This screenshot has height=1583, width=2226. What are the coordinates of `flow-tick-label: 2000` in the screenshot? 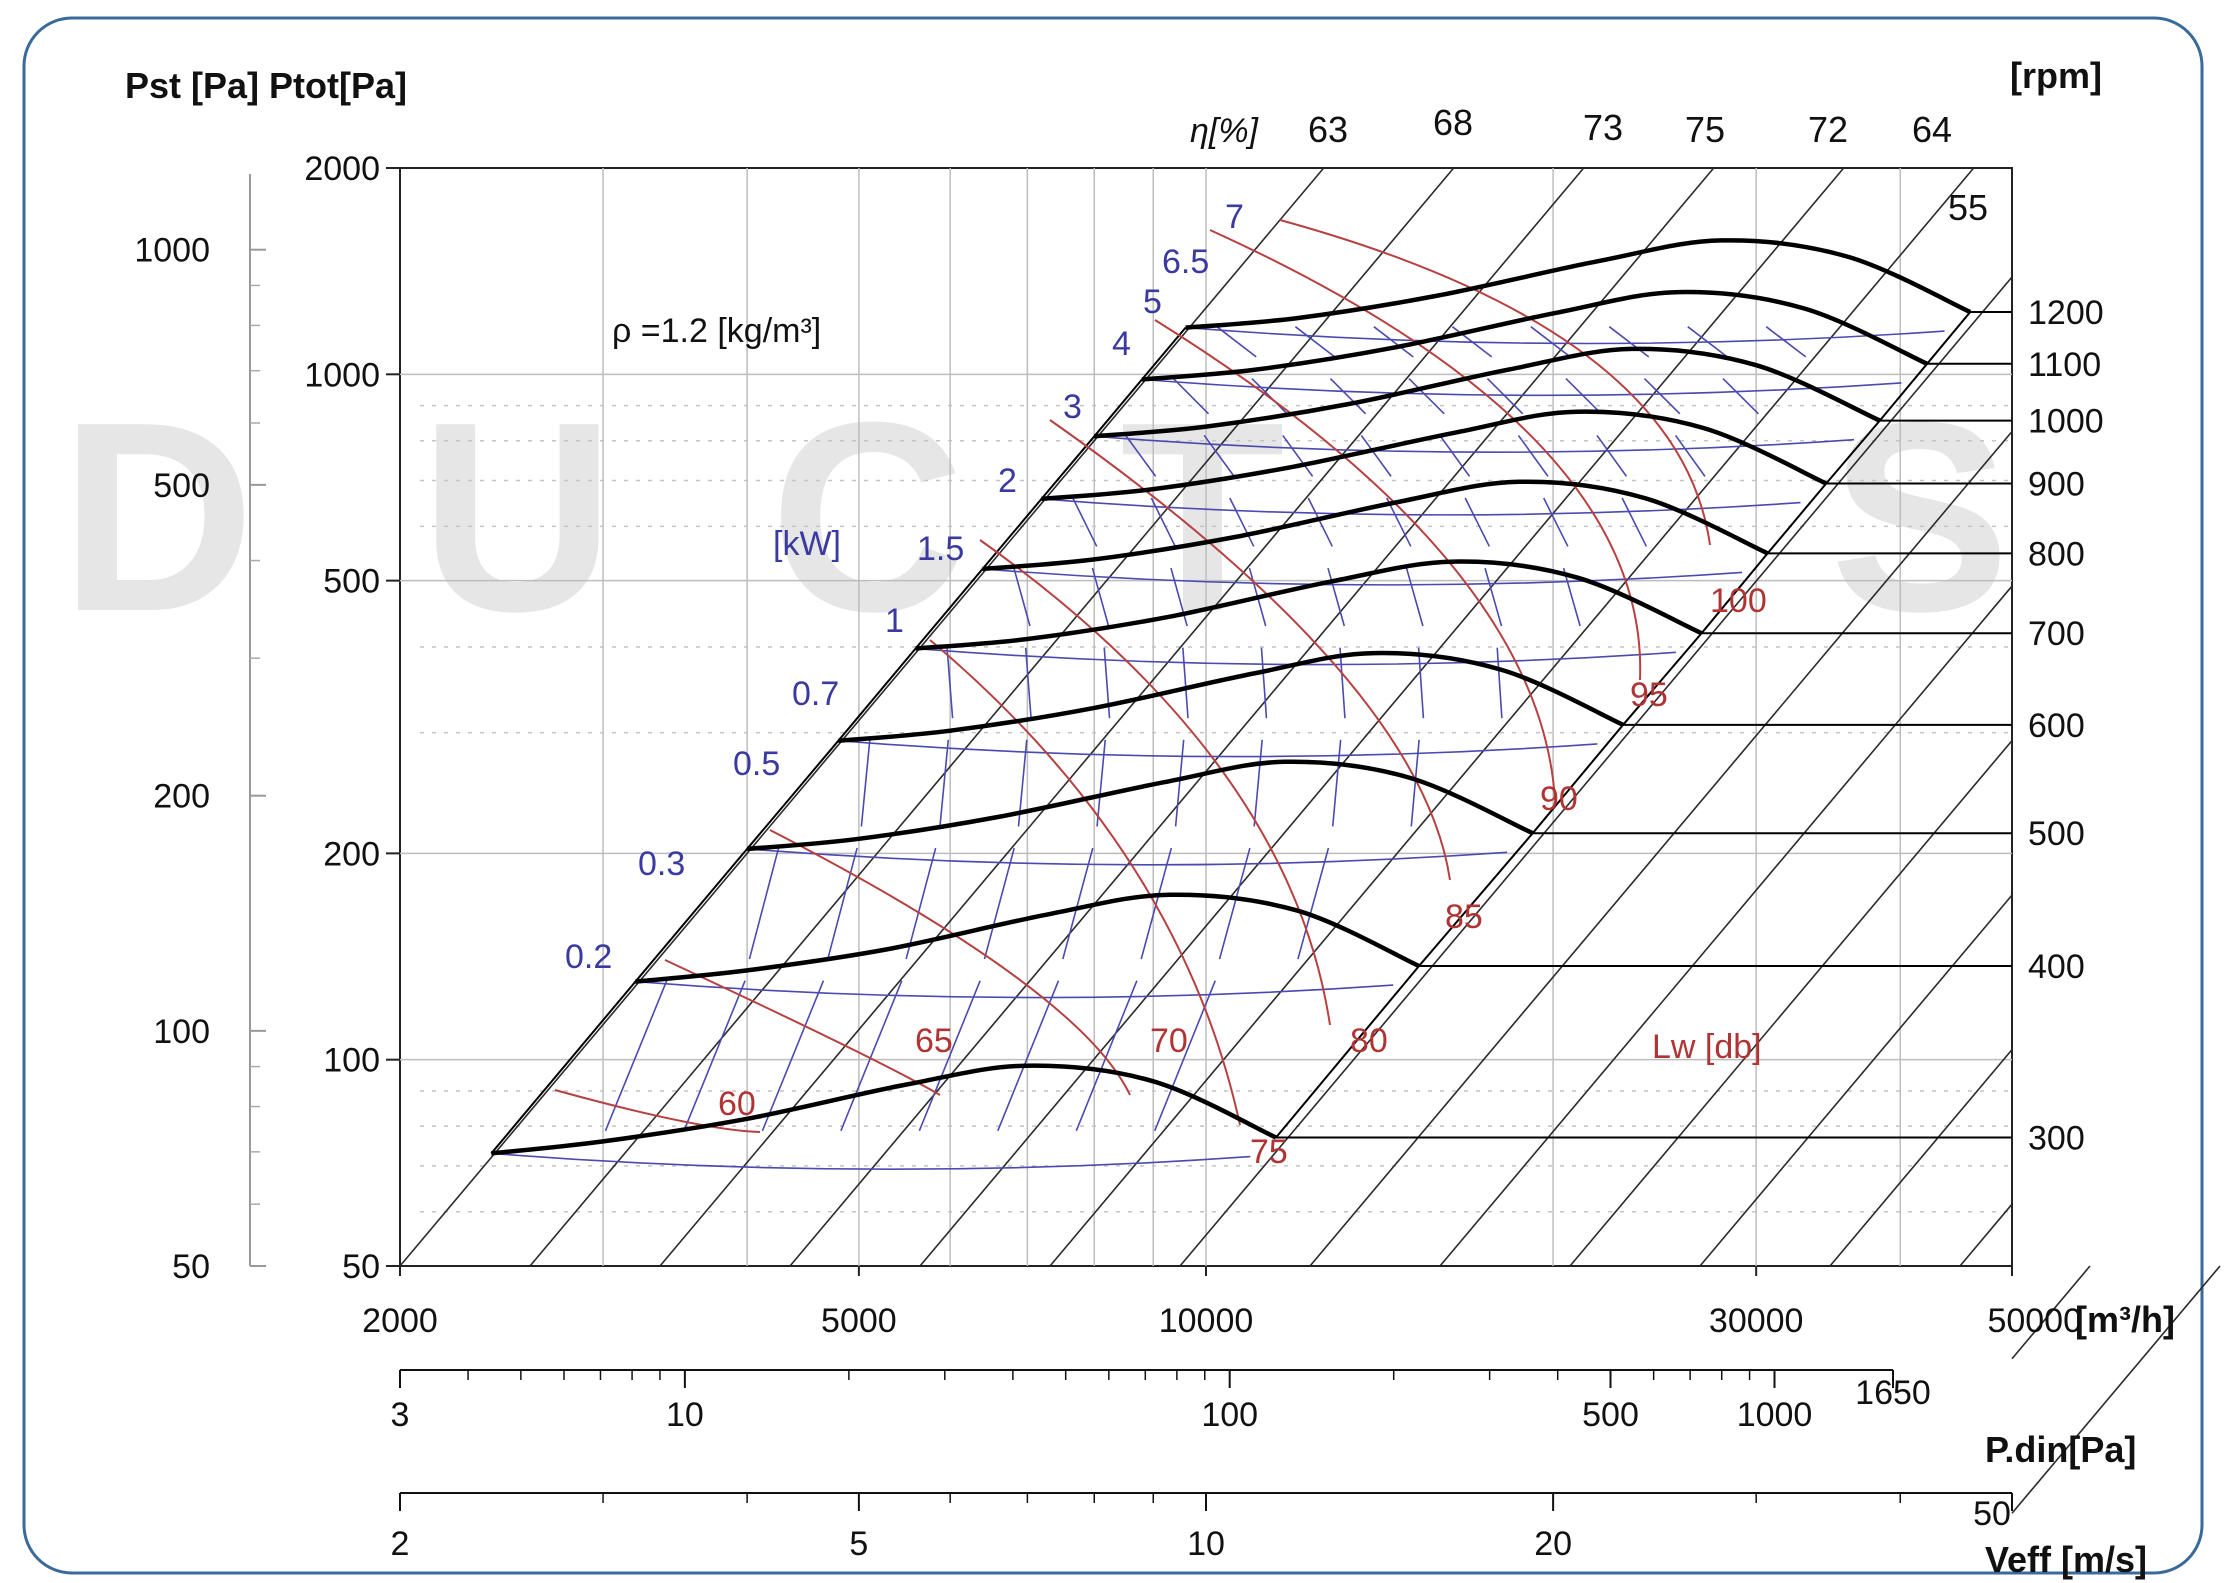 It's located at (400, 1321).